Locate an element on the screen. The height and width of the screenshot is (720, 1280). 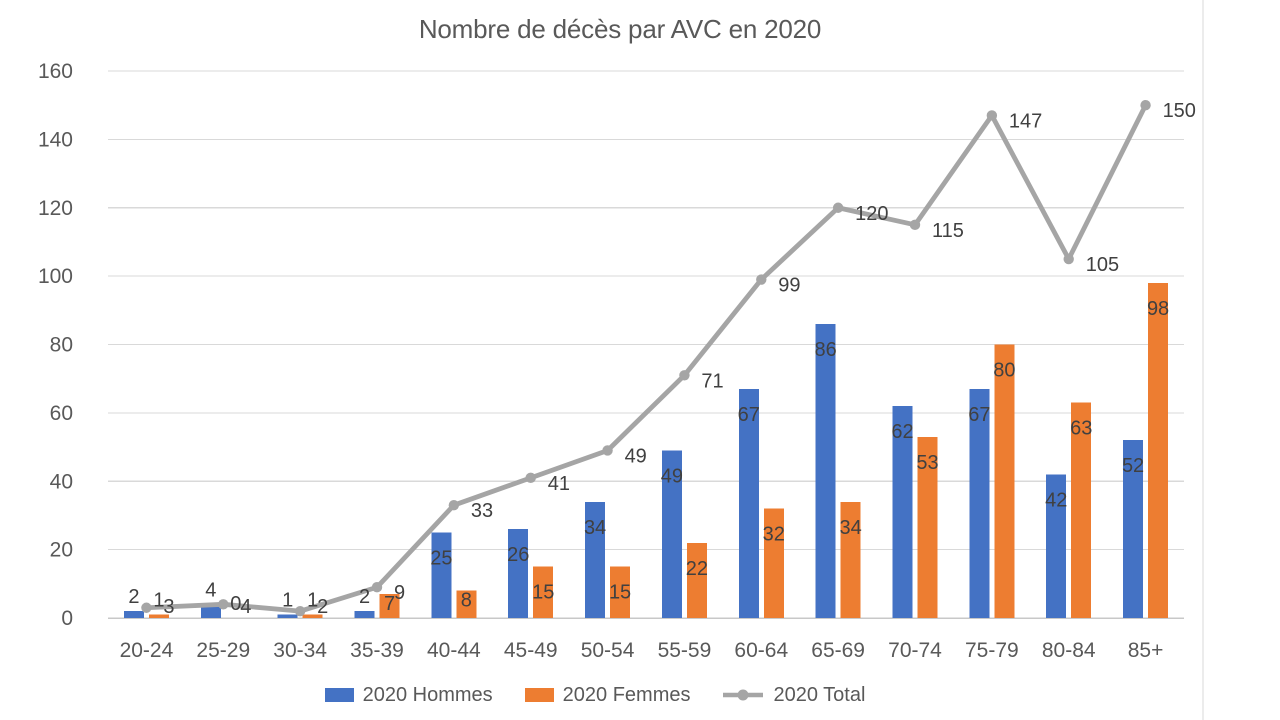
data-label: 9 is located at coordinates (399, 593).